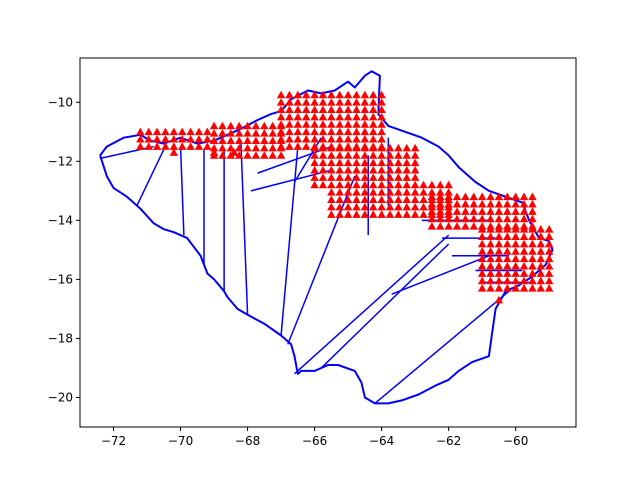  I want to click on y-tick-label: −12, so click(60, 161).